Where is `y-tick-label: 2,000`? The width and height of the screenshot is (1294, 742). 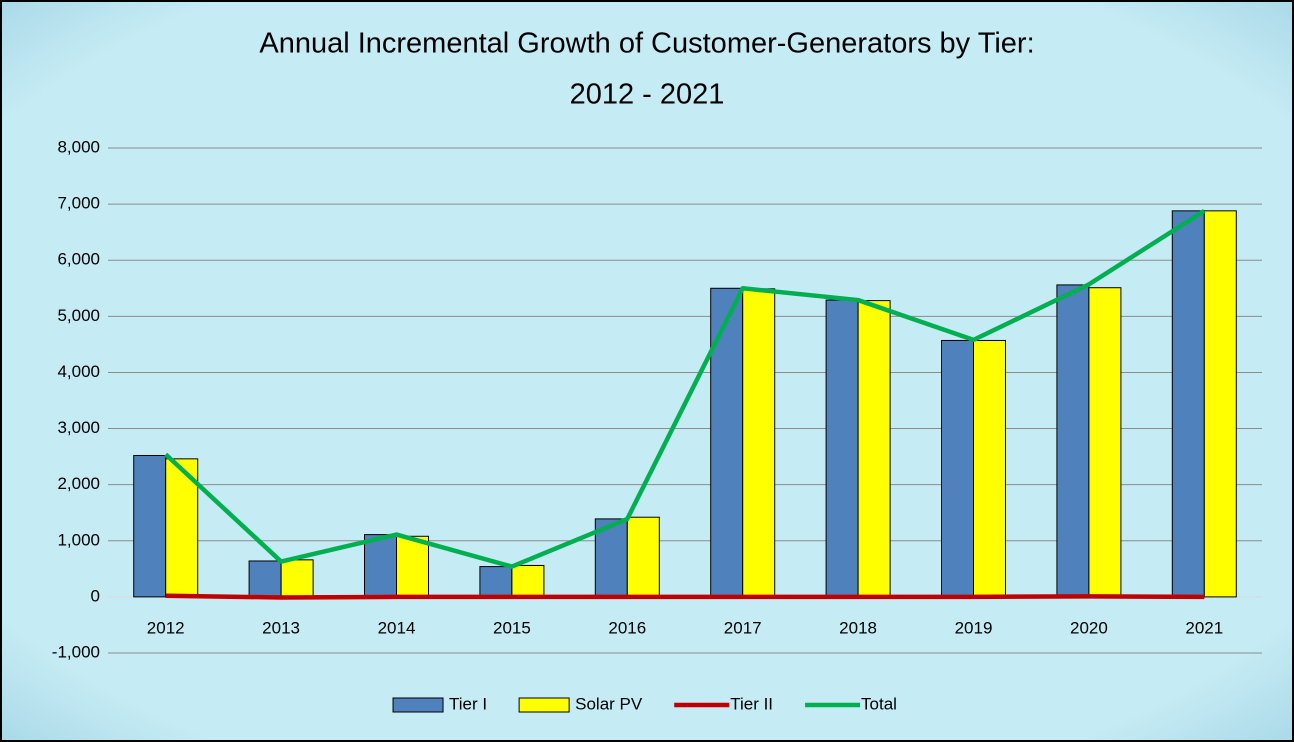
y-tick-label: 2,000 is located at coordinates (78, 483).